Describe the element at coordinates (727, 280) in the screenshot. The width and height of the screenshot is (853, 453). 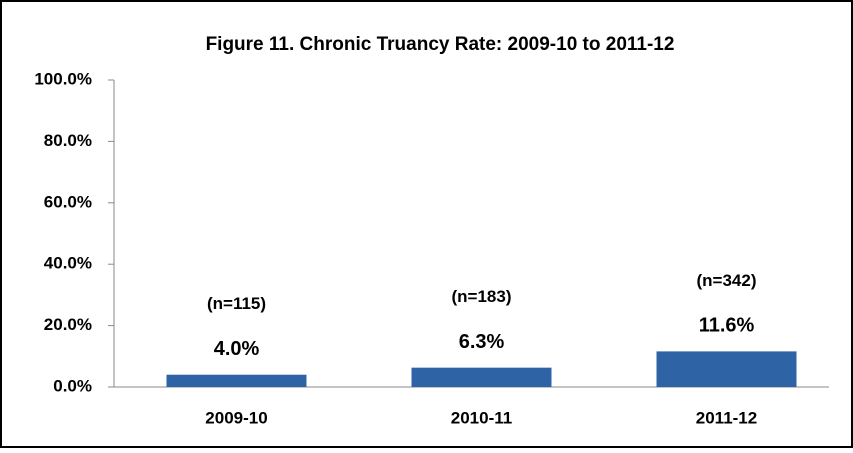
I see `annotation: (n=342)` at that location.